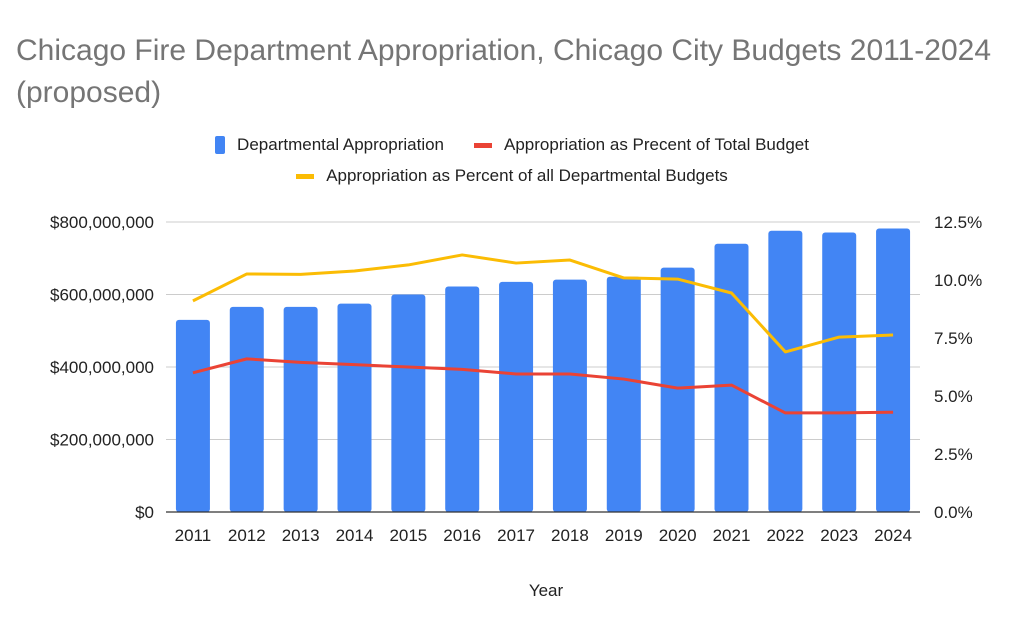 Image resolution: width=1024 pixels, height=633 pixels. I want to click on y2-tick-label: 0.0%, so click(953, 512).